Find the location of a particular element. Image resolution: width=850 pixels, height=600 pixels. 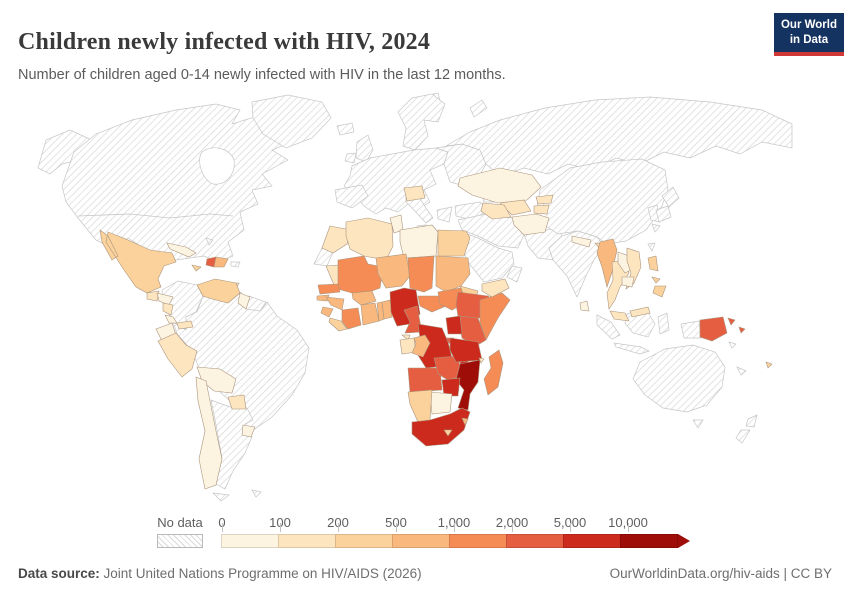

country-paraguay is located at coordinates (237, 402).